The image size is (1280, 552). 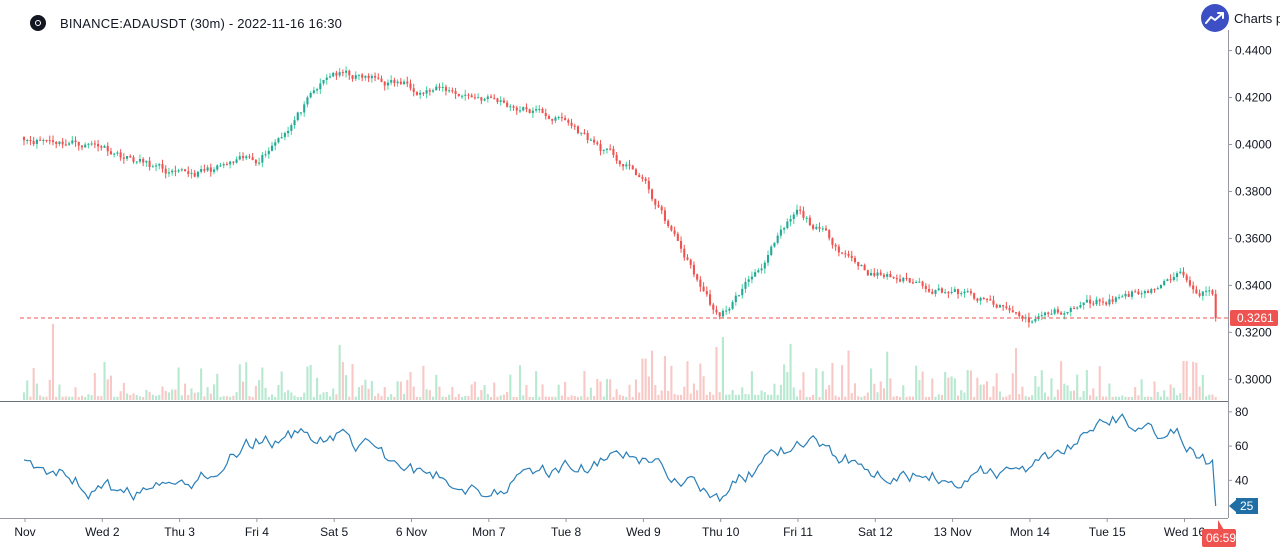 I want to click on last-price-badge: 0.3261, so click(x=1254, y=318).